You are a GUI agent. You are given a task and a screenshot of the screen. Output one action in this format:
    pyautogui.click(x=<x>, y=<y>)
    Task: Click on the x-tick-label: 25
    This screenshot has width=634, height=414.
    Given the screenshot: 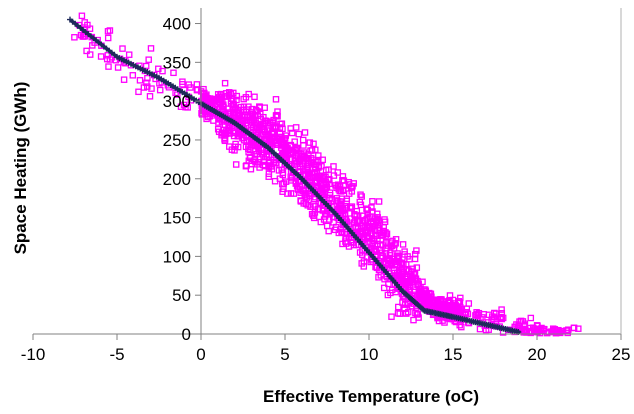 What is the action you would take?
    pyautogui.click(x=621, y=354)
    